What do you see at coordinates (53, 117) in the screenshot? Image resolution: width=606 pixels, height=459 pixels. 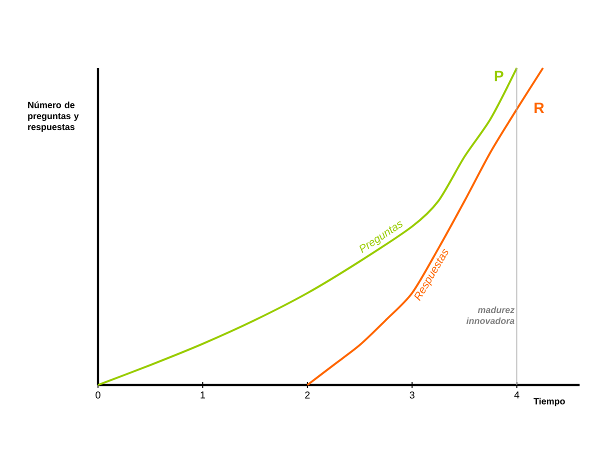 I see `y-axis-title: Número de preguntas y respuestas` at bounding box center [53, 117].